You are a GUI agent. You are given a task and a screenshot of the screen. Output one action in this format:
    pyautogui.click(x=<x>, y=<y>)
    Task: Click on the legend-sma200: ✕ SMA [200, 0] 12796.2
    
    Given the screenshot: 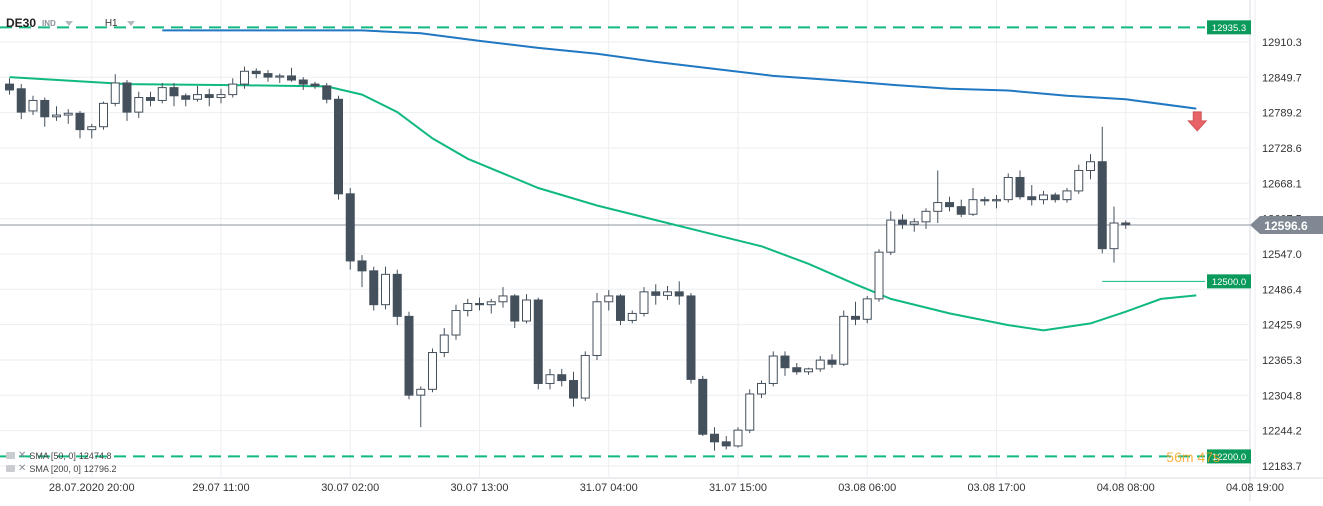 What is the action you would take?
    pyautogui.click(x=61, y=468)
    